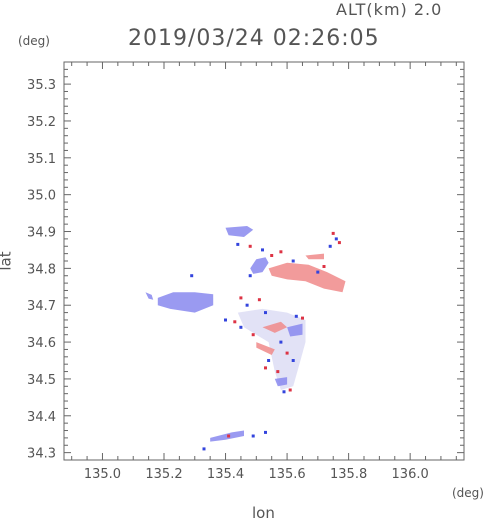  Describe the element at coordinates (163, 474) in the screenshot. I see `x-tick-label: 135.2` at that location.